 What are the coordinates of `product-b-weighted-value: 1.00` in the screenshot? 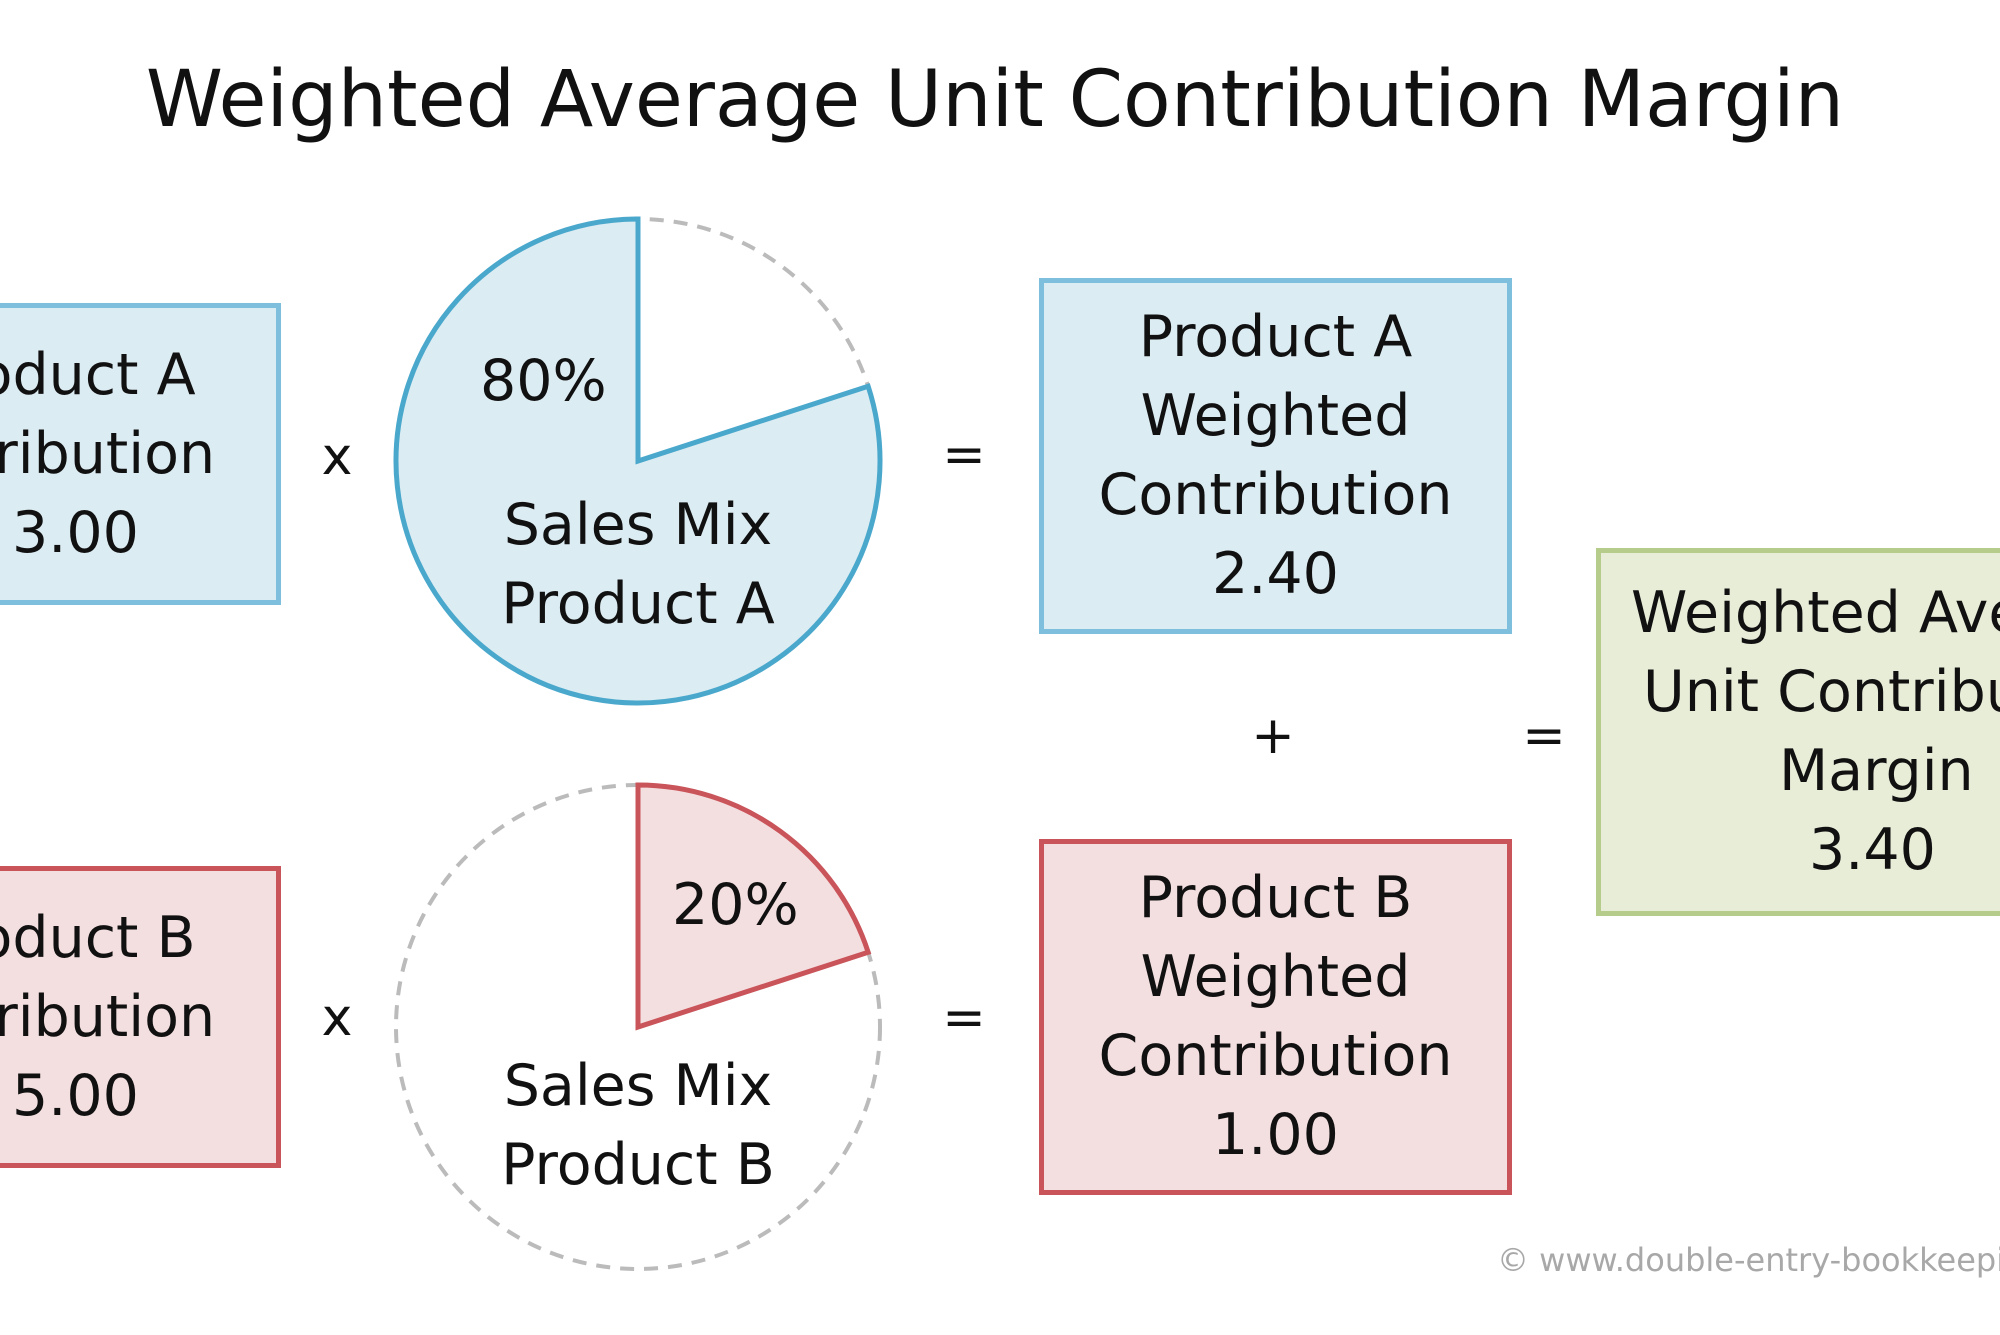 It's located at (1275, 1135).